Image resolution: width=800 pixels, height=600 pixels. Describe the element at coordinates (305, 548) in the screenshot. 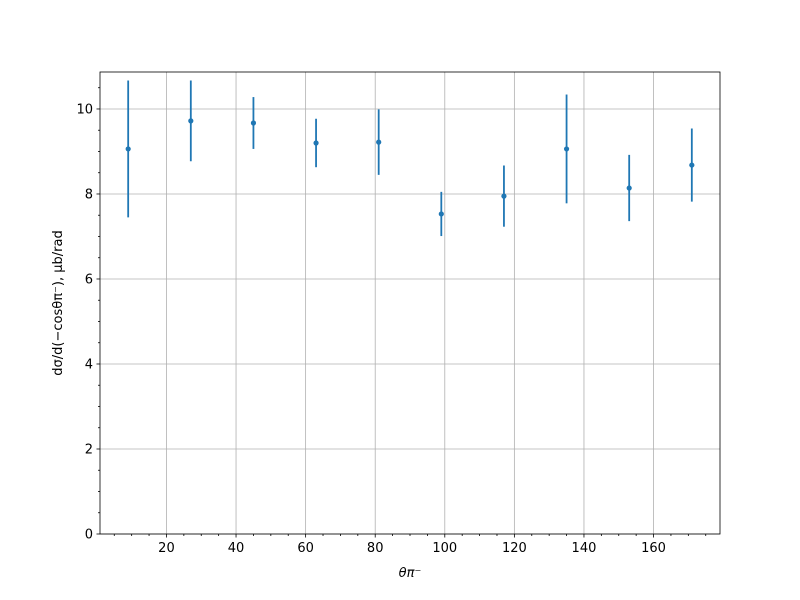

I see `x-tick-label: 60` at that location.